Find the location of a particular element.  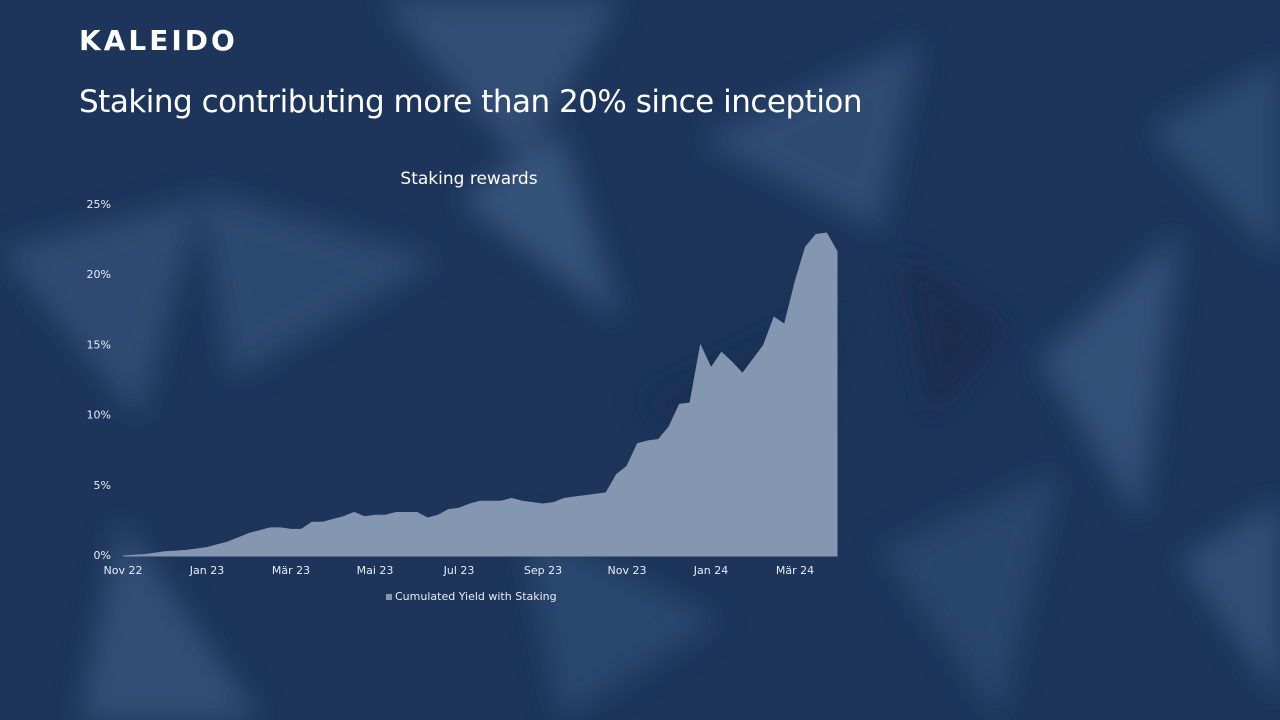

x-tick-label: Jan 23 is located at coordinates (206, 570).